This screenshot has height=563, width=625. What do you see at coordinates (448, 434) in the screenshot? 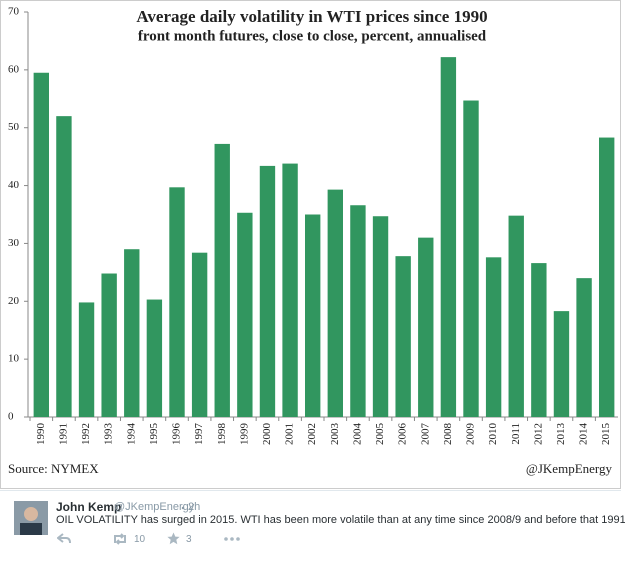
I see `x-tick-label: 2008` at bounding box center [448, 434].